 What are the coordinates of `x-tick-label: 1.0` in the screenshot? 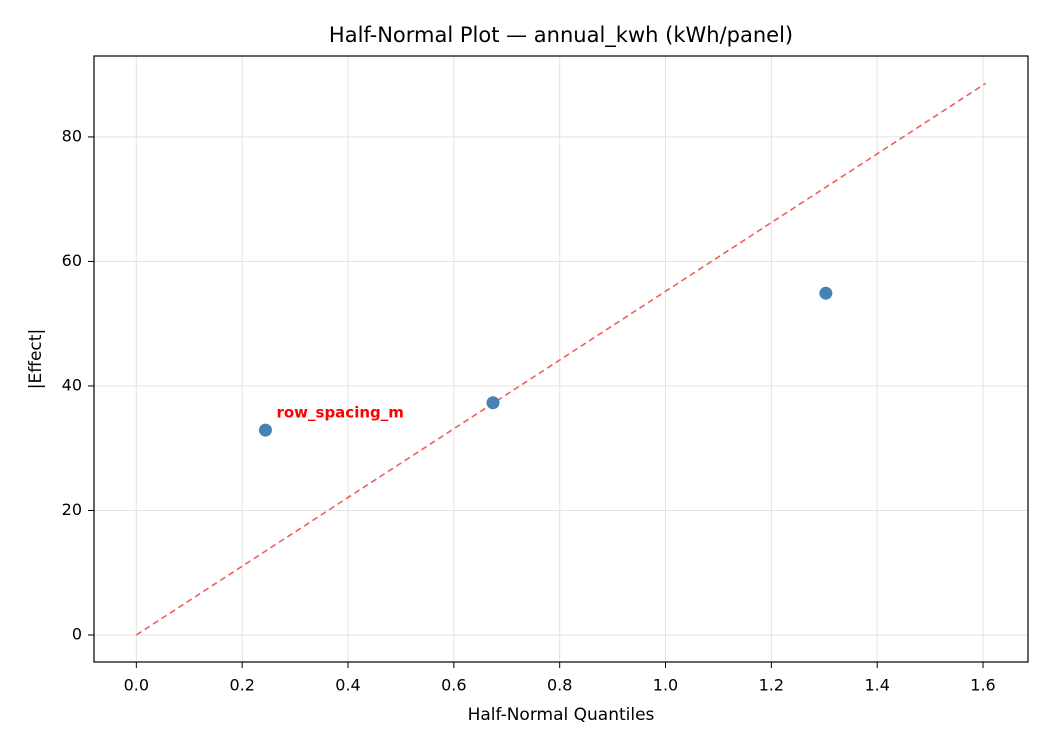 It's located at (665, 685).